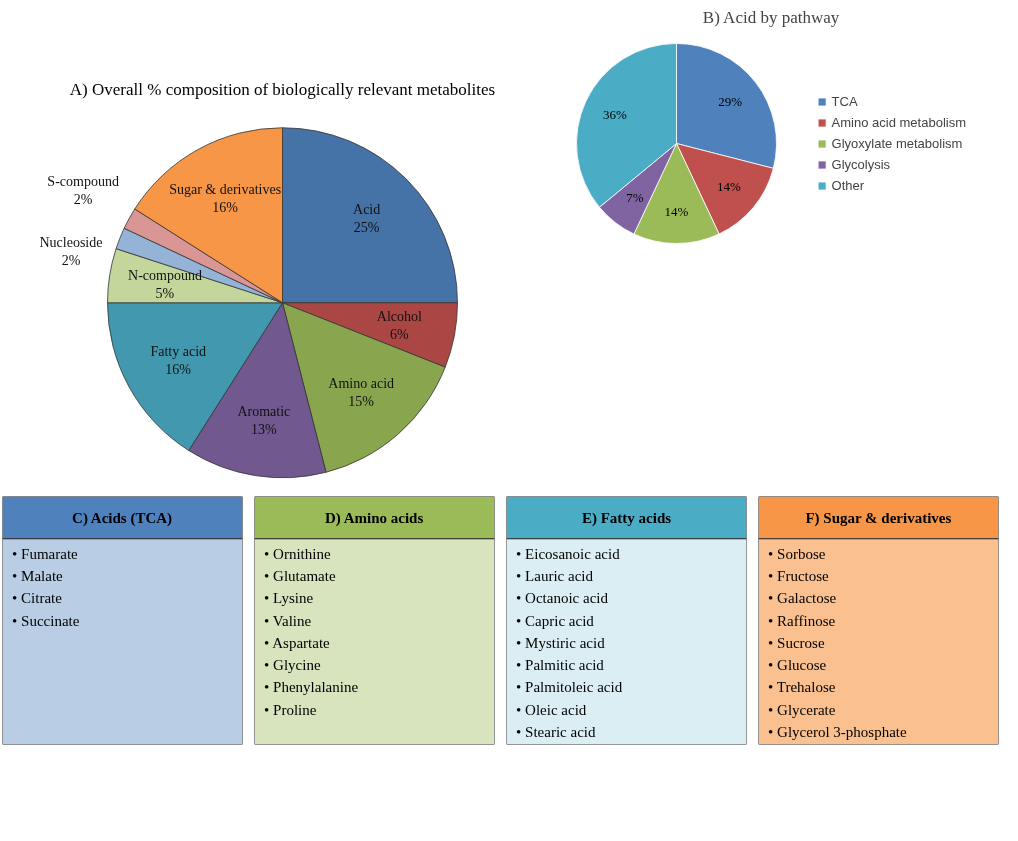 The height and width of the screenshot is (841, 1018). Describe the element at coordinates (730, 102) in the screenshot. I see `data-label: 29%` at that location.